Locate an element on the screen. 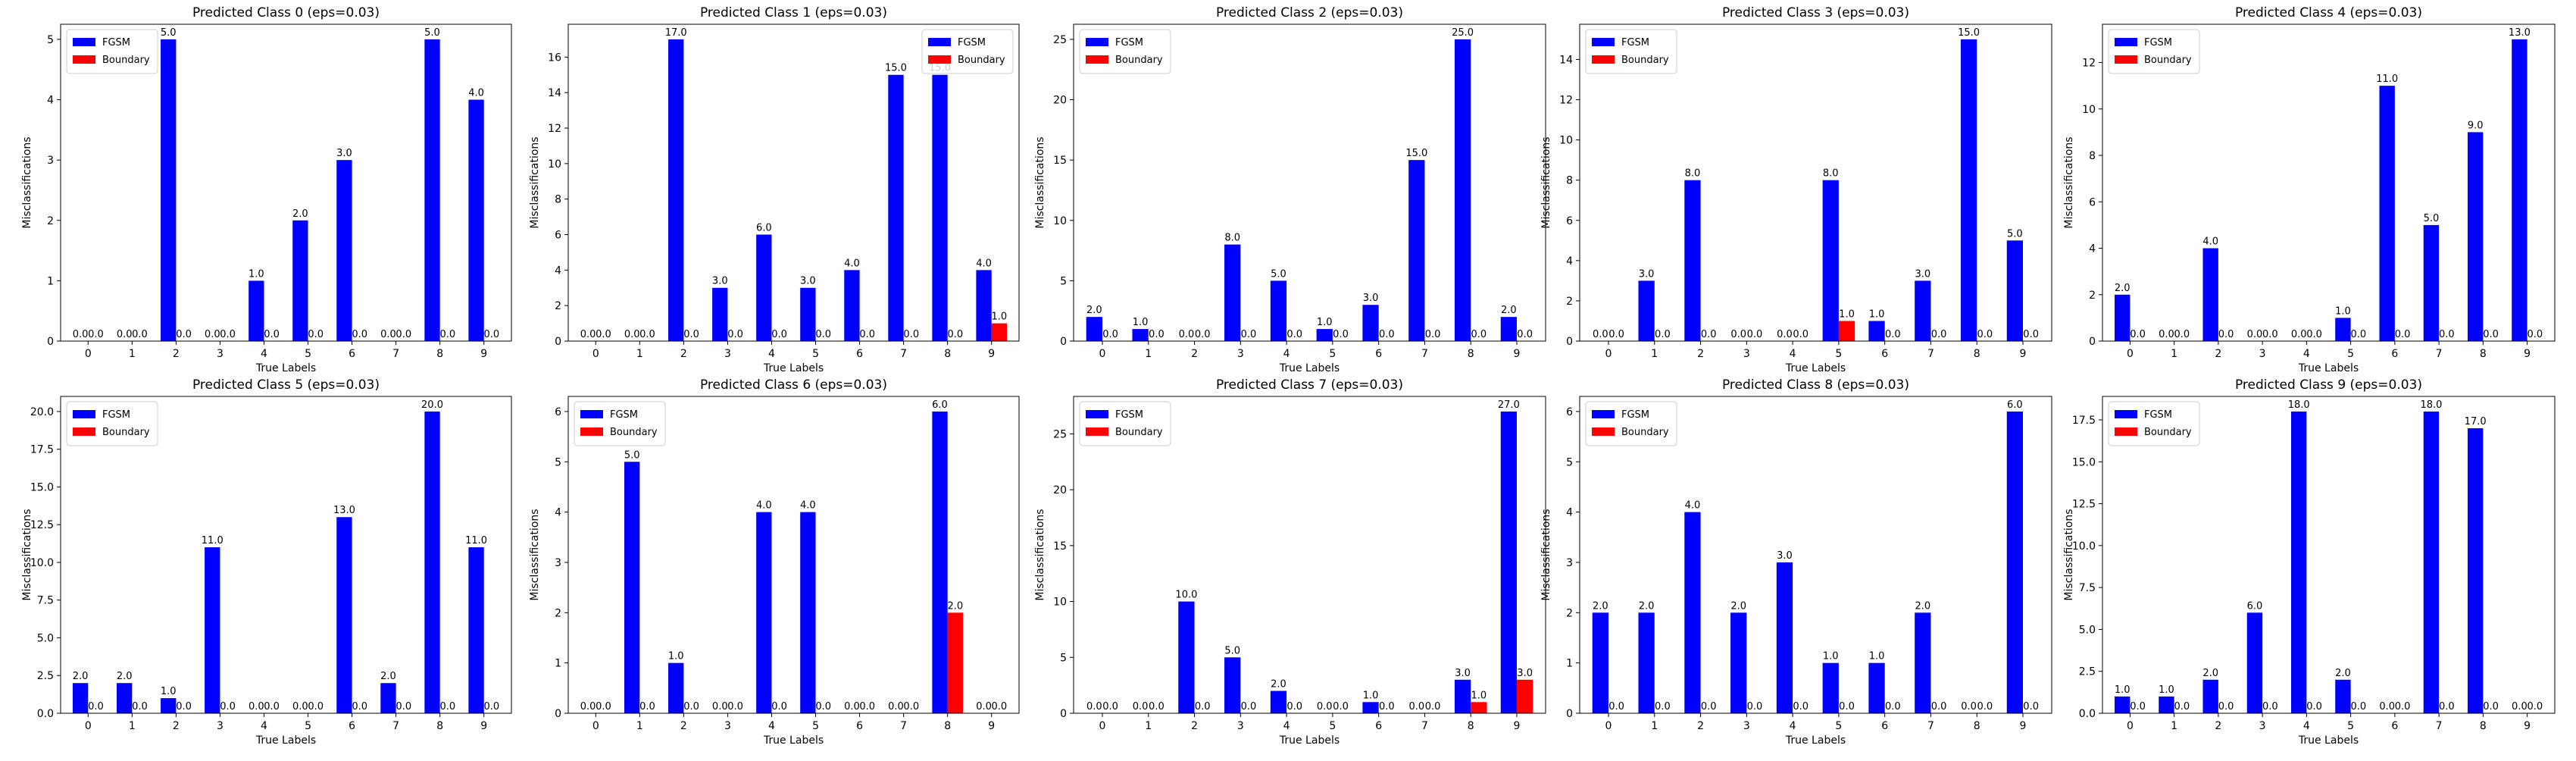  data-label: 18.0 is located at coordinates (2299, 405).